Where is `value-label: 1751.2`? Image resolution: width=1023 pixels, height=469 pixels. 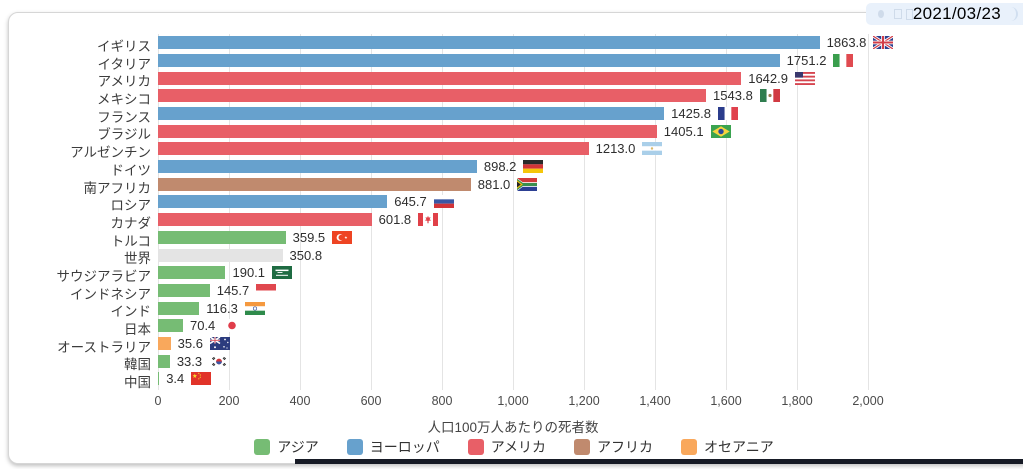
value-label: 1751.2 is located at coordinates (806, 60).